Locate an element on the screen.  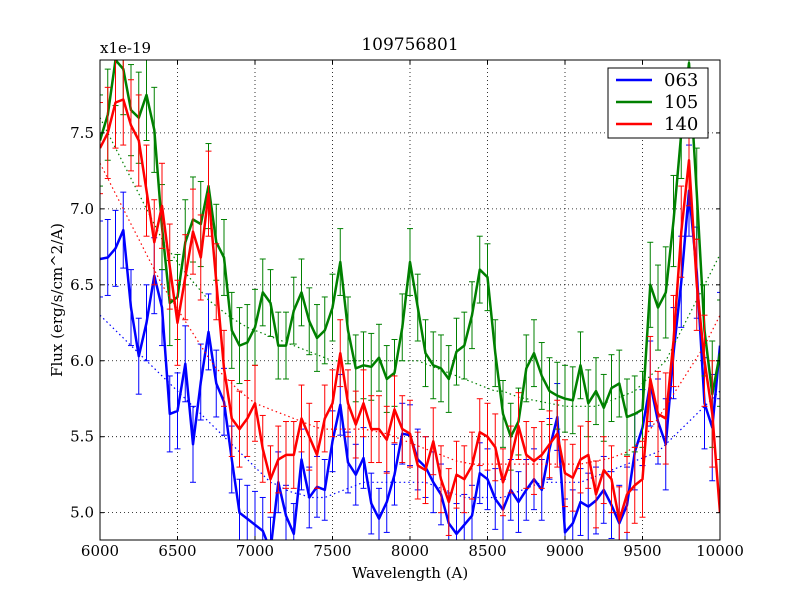
x-axis-label: Wavelength (A) is located at coordinates (410, 573).